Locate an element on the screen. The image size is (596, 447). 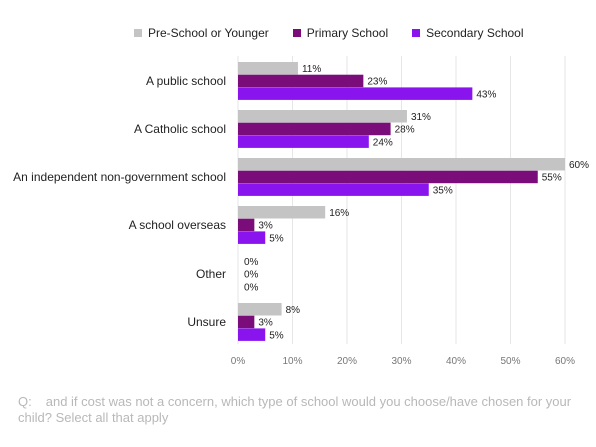
data-label: 31% is located at coordinates (421, 117).